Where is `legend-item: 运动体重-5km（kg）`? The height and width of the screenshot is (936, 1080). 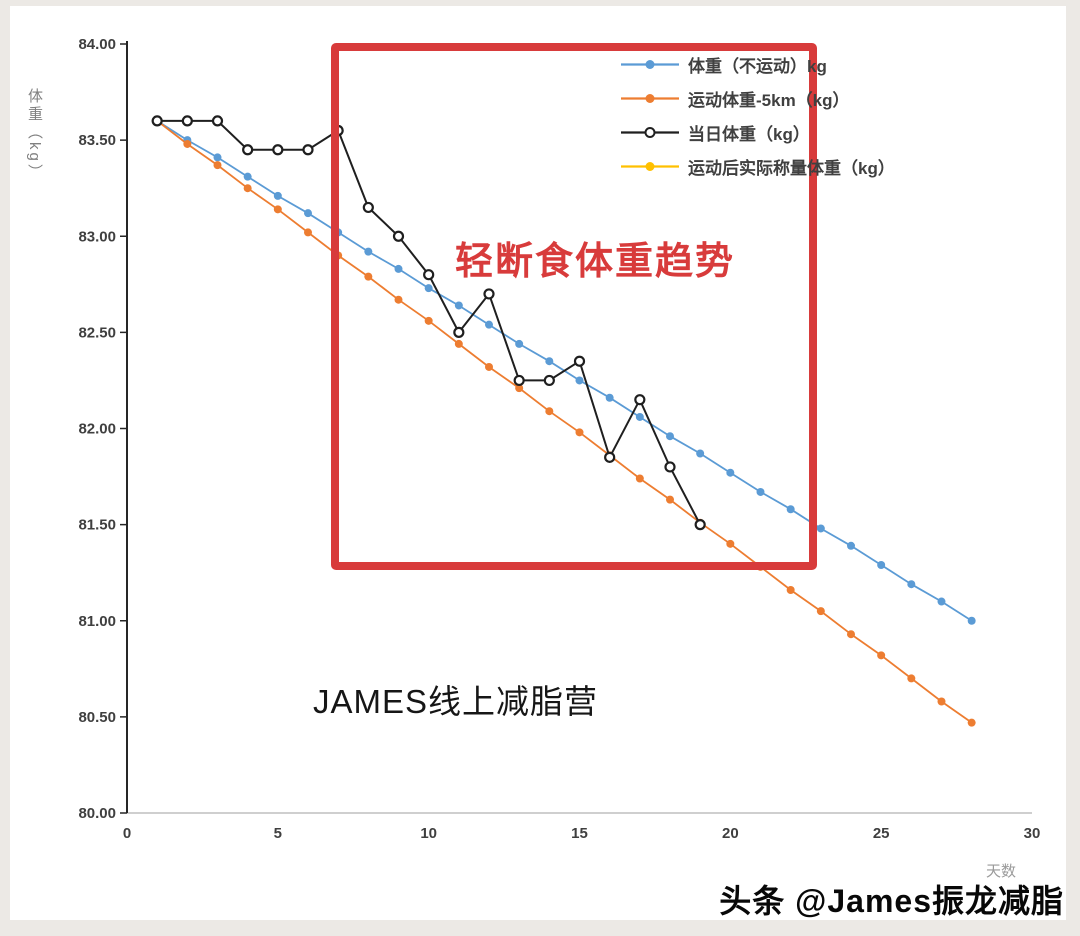 legend-item: 运动体重-5km（kg） is located at coordinates (758, 98).